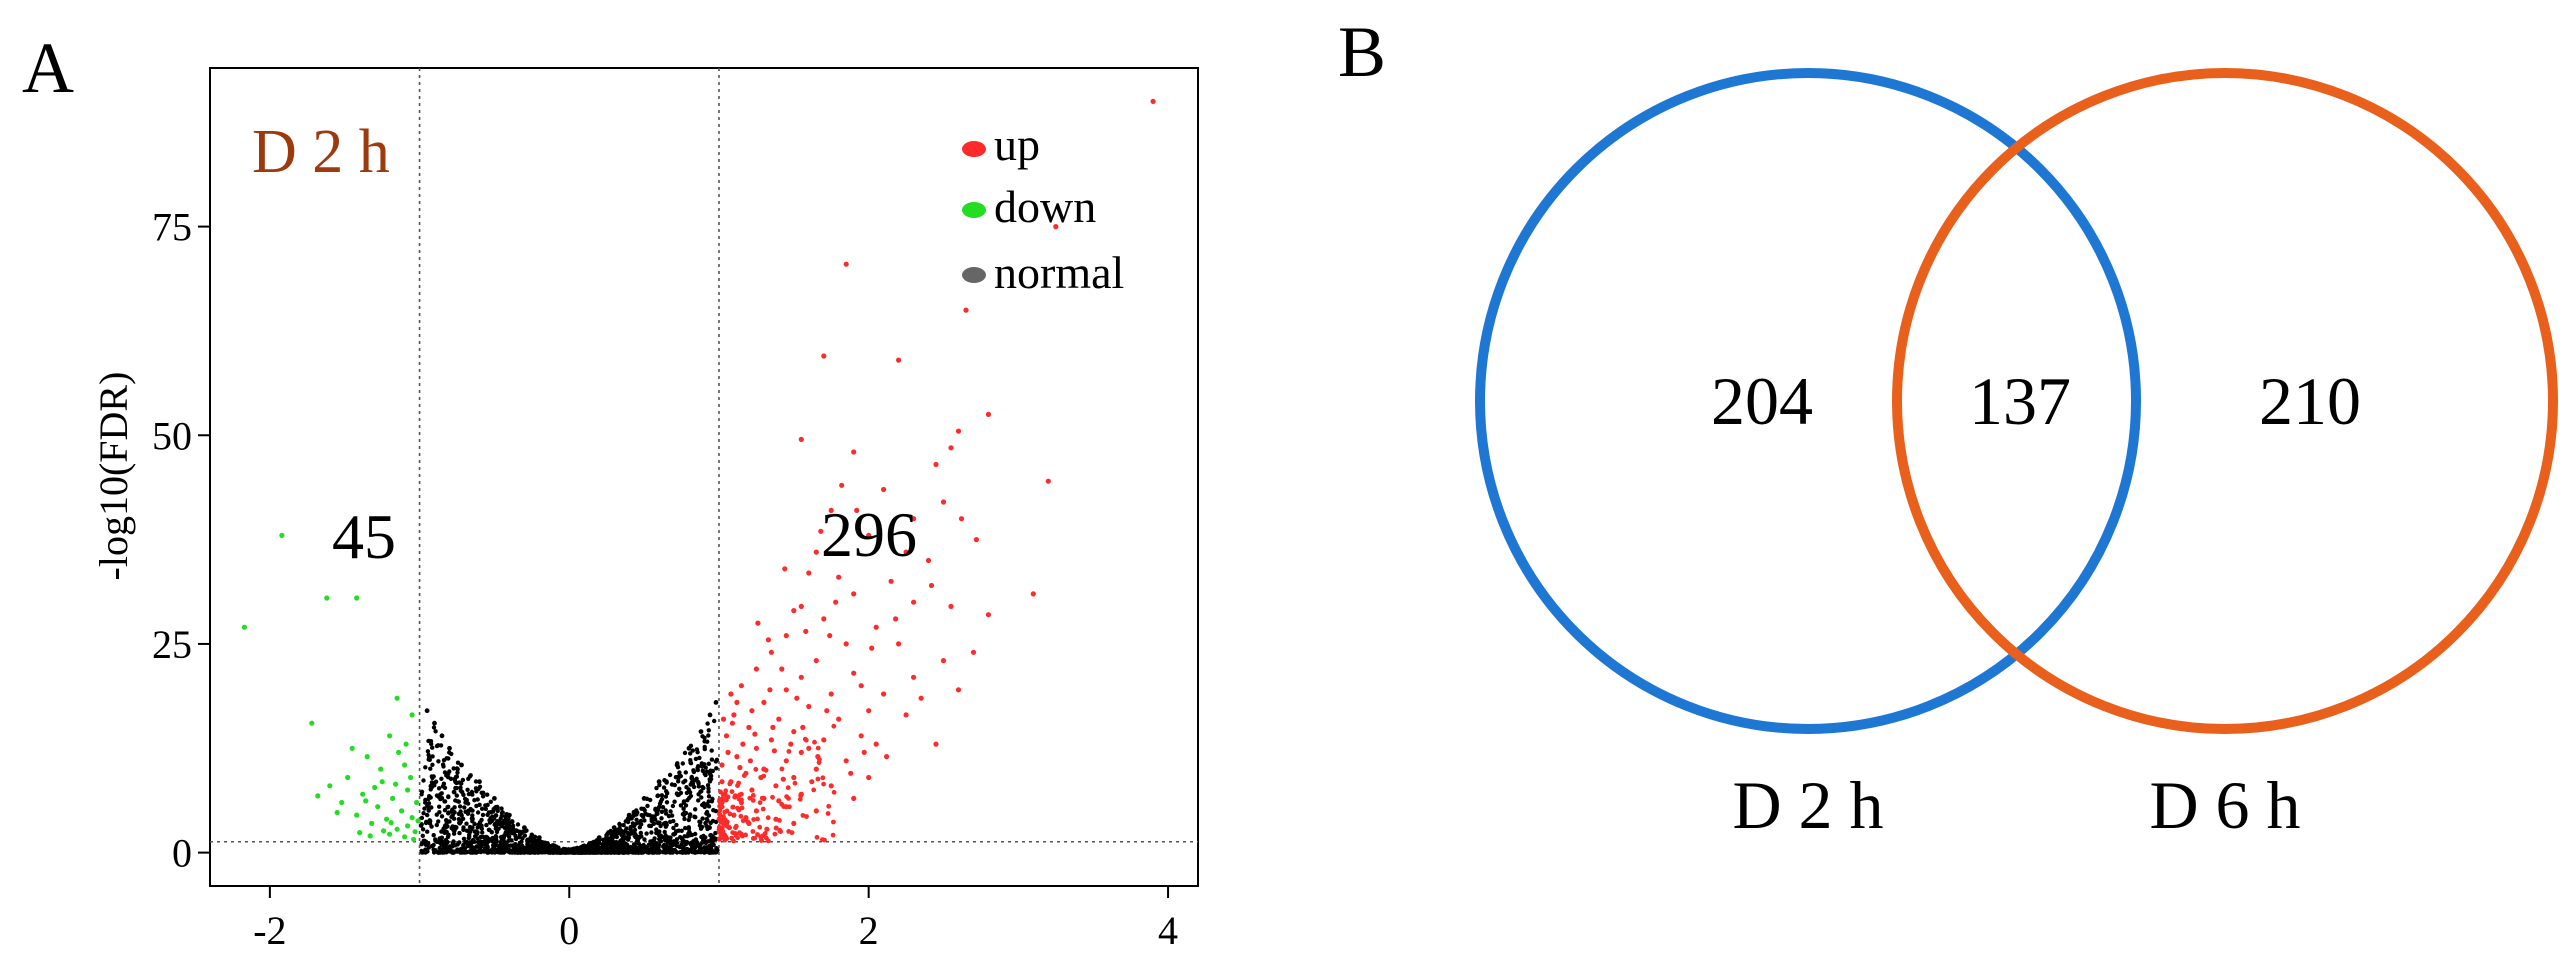 The width and height of the screenshot is (2575, 980). What do you see at coordinates (936, 471) in the screenshot?
I see `up-points` at bounding box center [936, 471].